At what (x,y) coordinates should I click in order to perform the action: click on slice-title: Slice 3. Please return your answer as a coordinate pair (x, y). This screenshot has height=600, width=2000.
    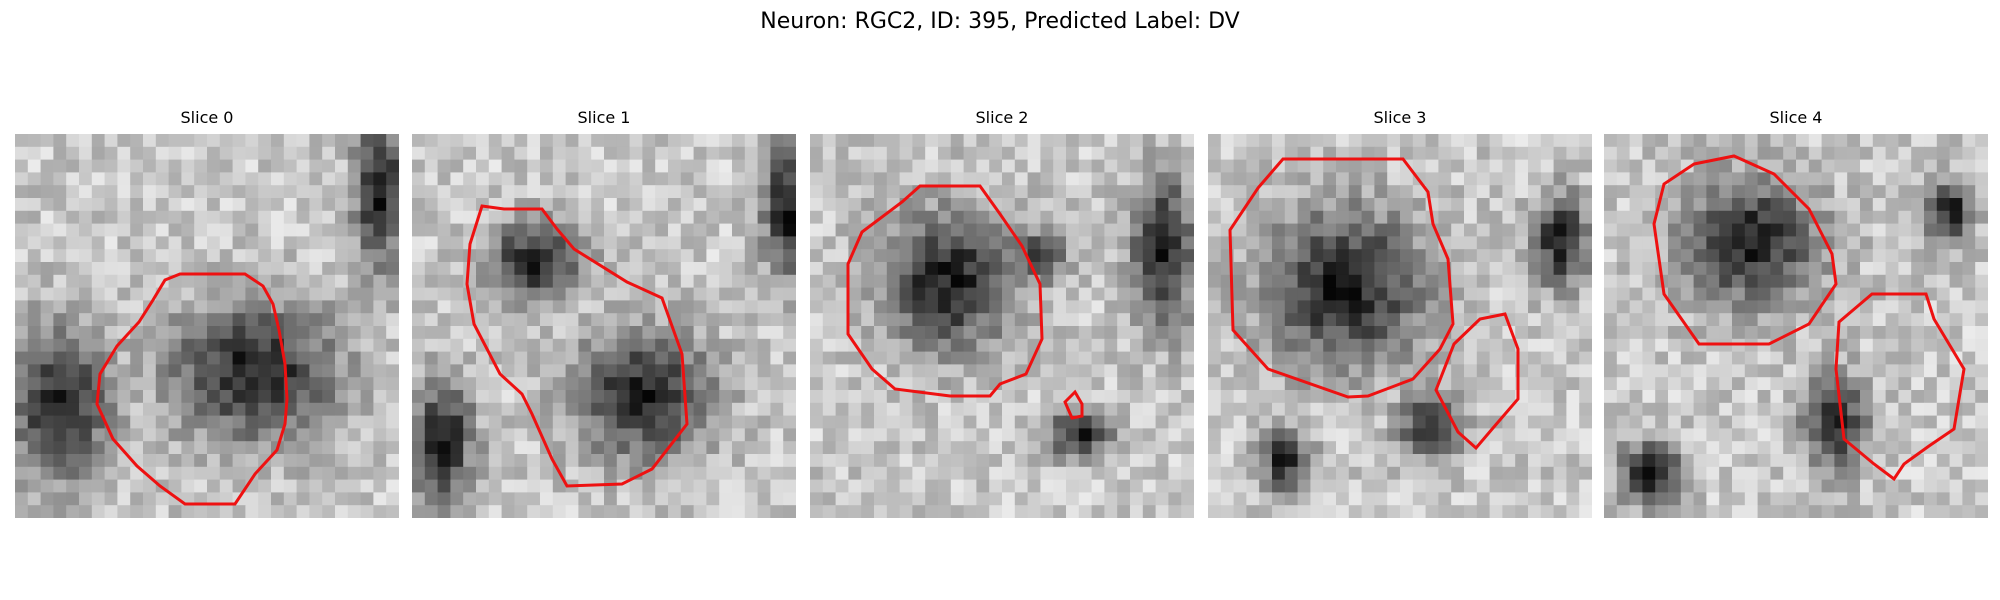
    Looking at the image, I should click on (1400, 117).